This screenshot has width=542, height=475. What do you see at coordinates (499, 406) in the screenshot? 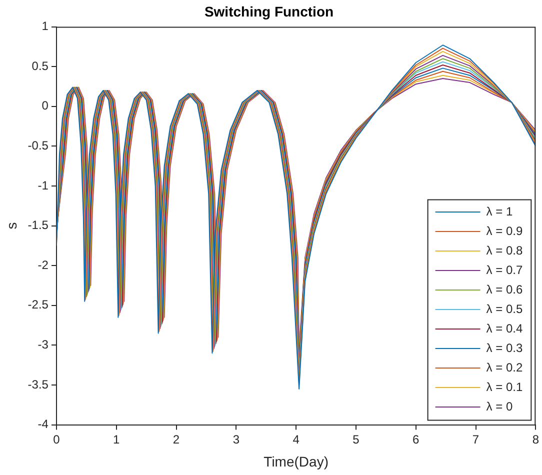
I see `legend-label: λ = 0` at bounding box center [499, 406].